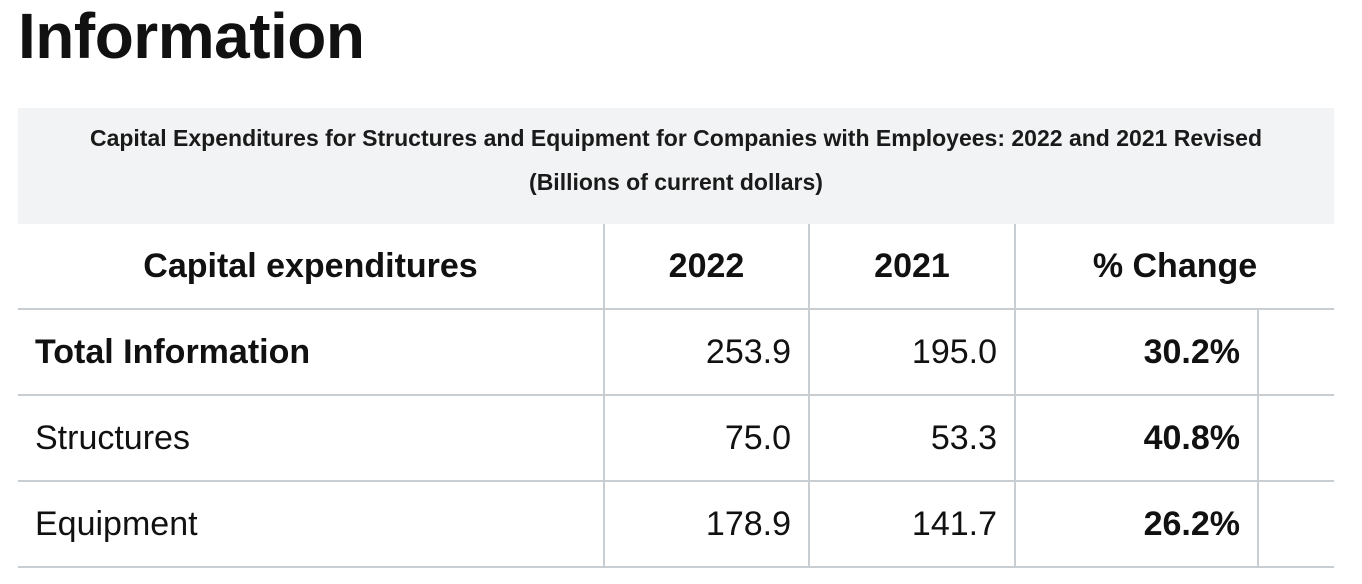 The height and width of the screenshot is (584, 1362). Describe the element at coordinates (1174, 267) in the screenshot. I see `header-percent-change: % Change` at that location.